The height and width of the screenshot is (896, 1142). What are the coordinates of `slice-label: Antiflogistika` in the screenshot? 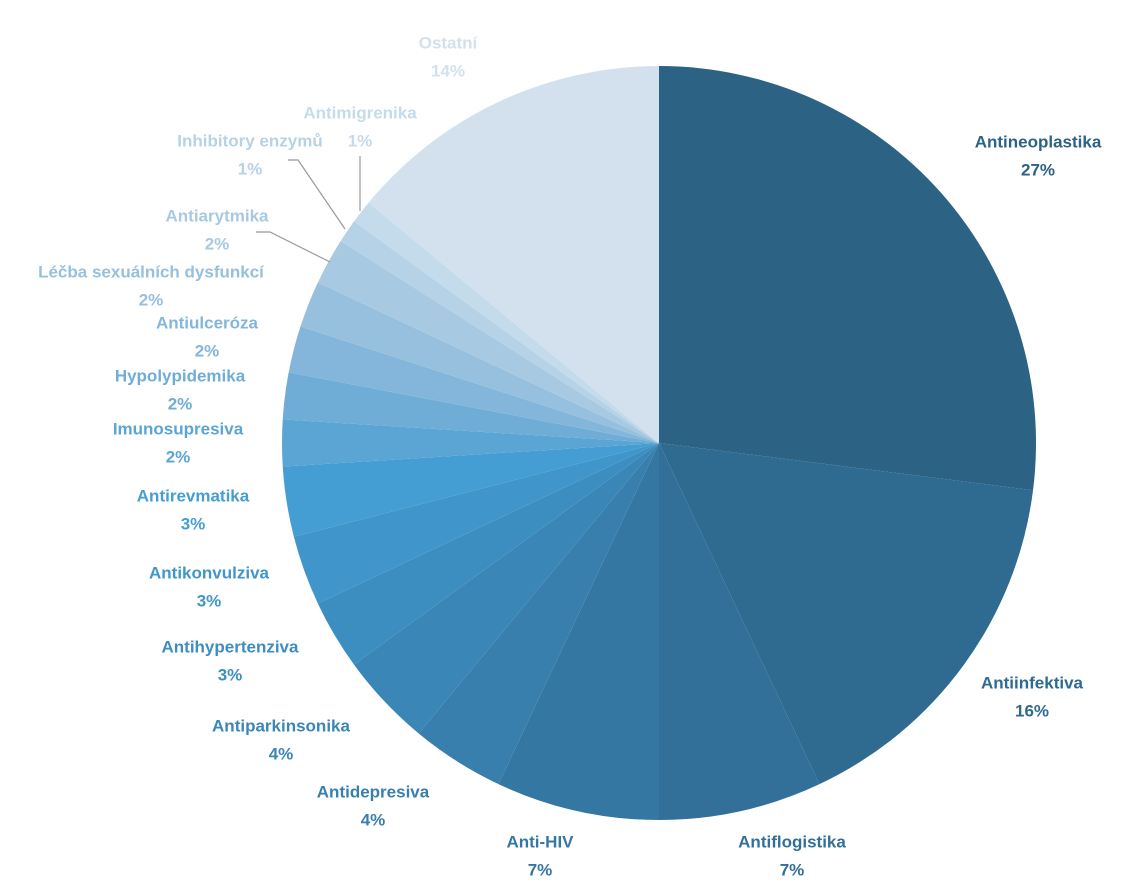 It's located at (792, 841).